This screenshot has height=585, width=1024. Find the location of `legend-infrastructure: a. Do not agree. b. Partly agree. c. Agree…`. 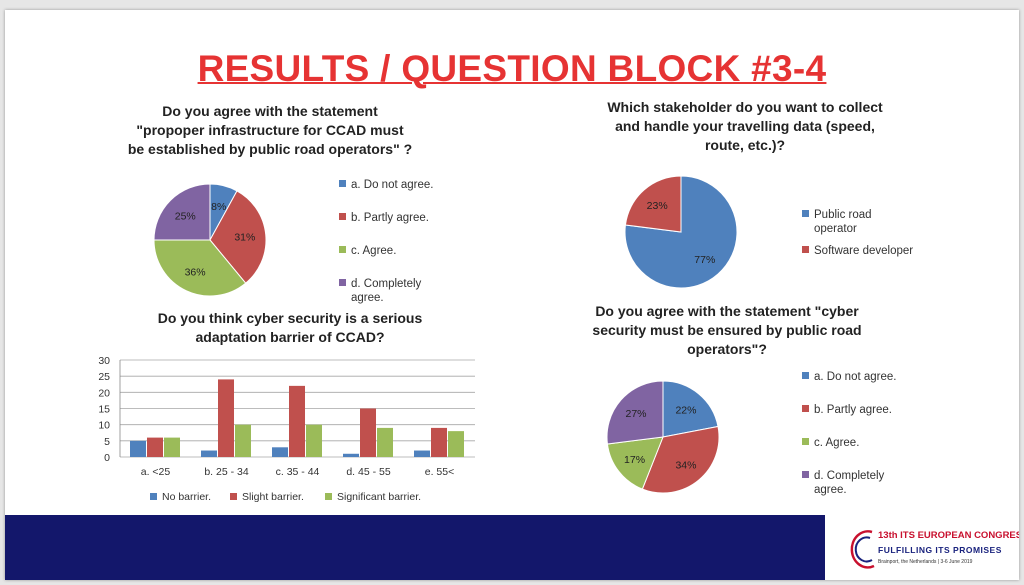

legend-infrastructure: a. Do not agree. b. Partly agree. c. Agree… is located at coordinates (404, 240).